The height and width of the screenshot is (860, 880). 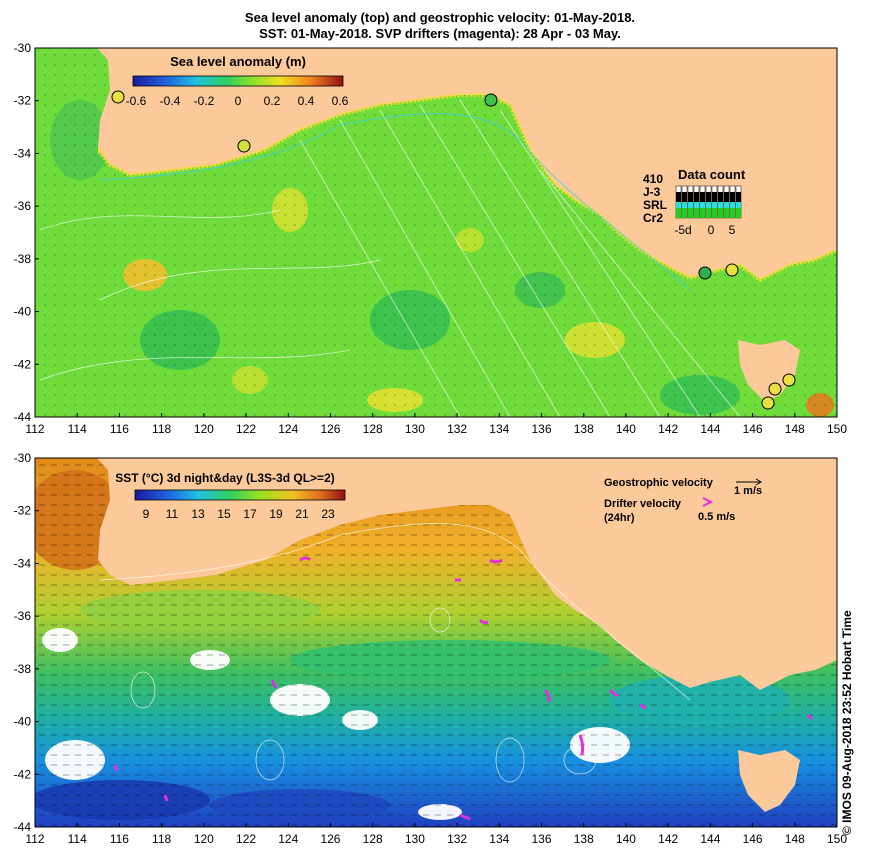 I want to click on drifter-label: Drifter velocity, so click(x=643, y=504).